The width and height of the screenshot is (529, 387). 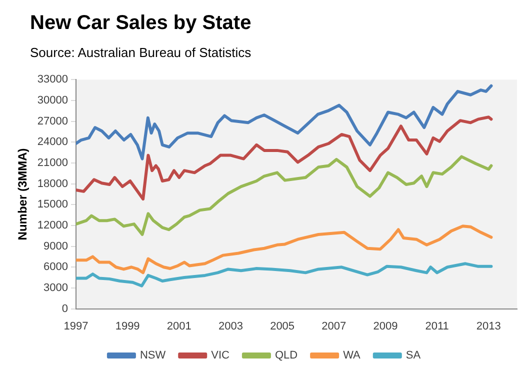 I want to click on y-tick-label: 33000, so click(x=52, y=80).